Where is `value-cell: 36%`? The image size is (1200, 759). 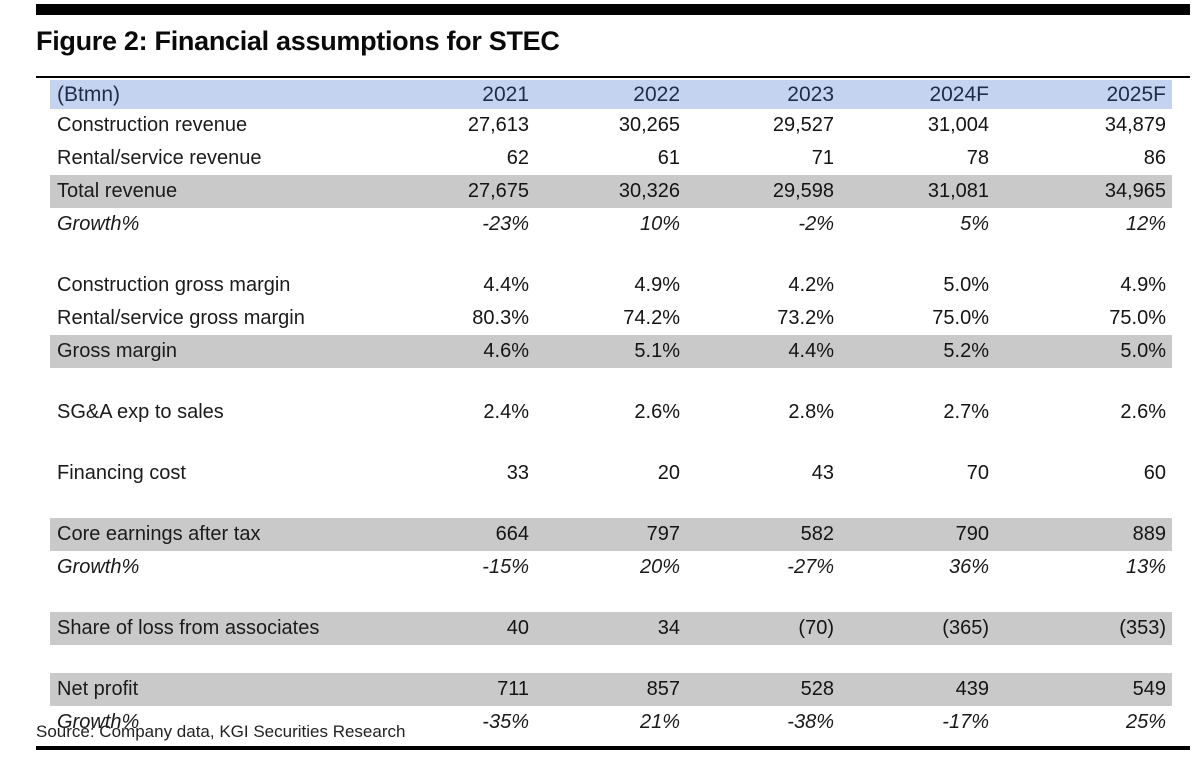 value-cell: 36% is located at coordinates (968, 567).